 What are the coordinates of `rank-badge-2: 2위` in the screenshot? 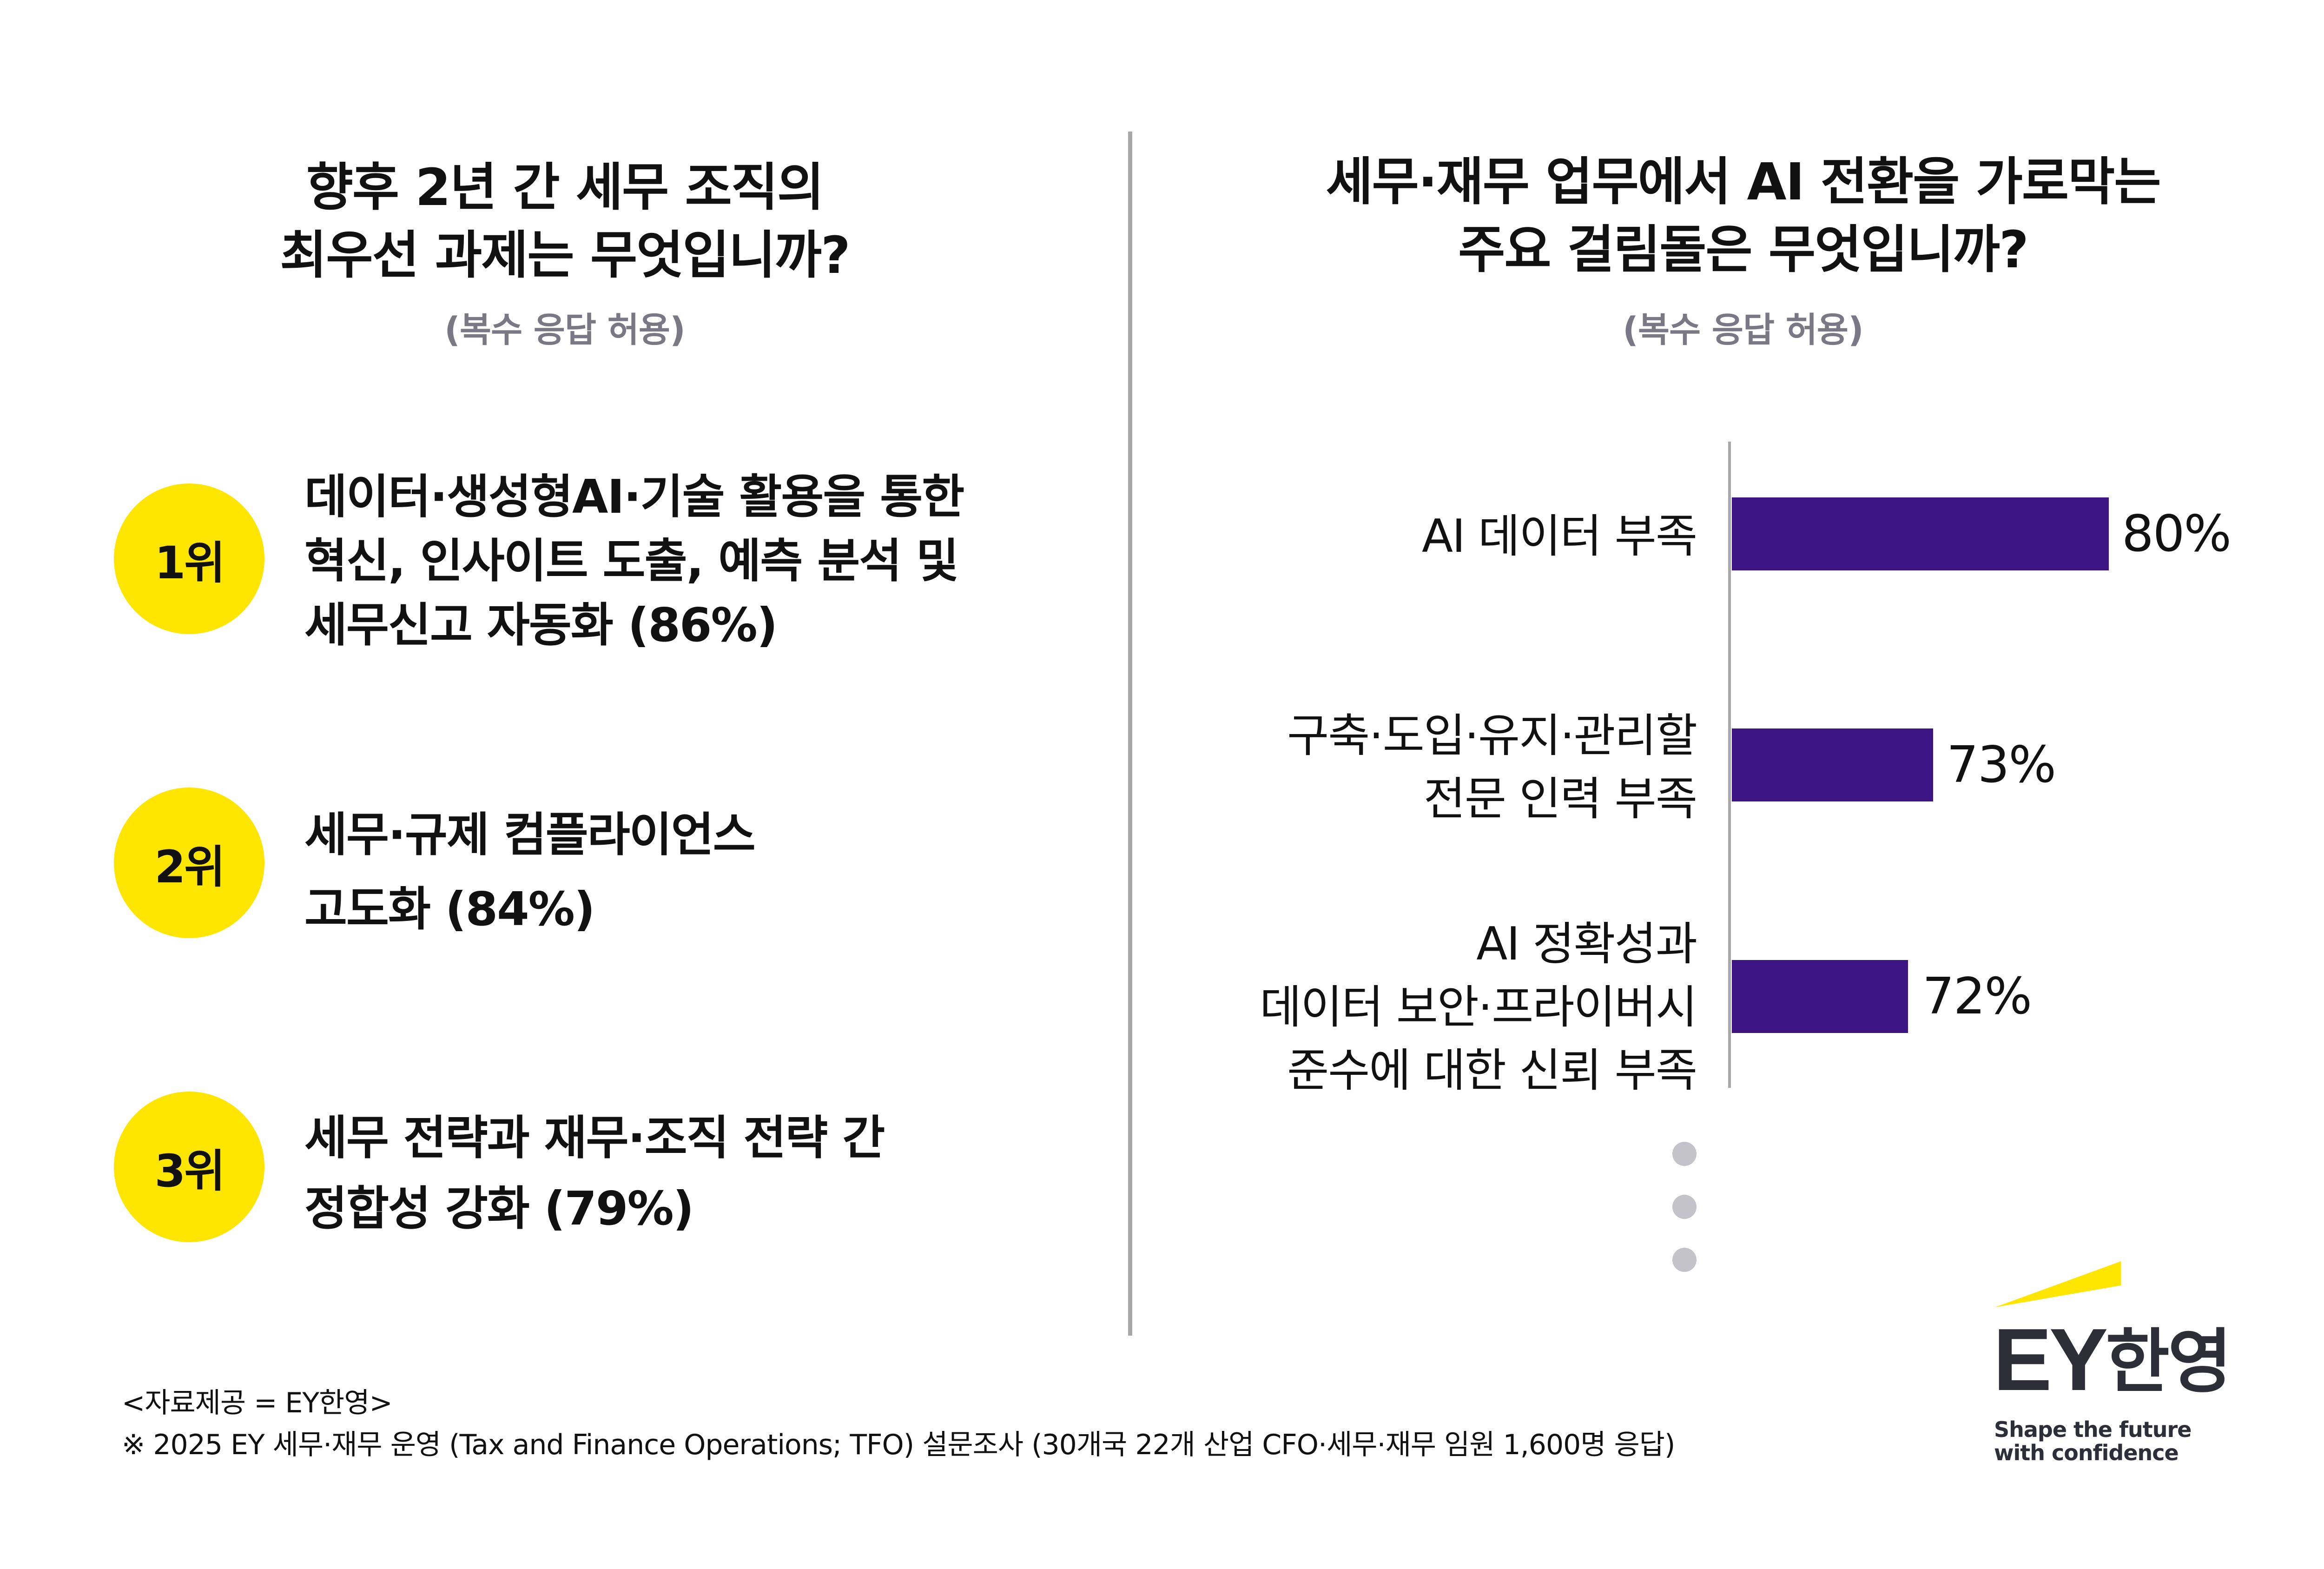 It's located at (189, 863).